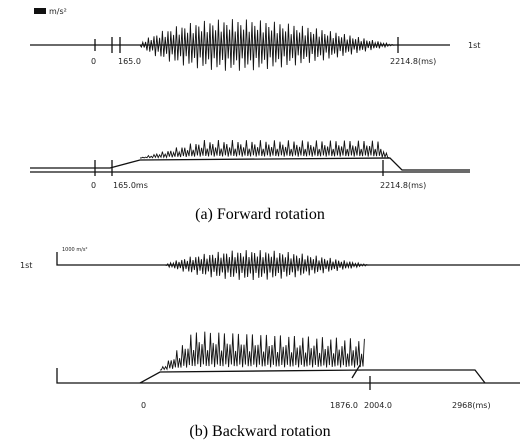 The height and width of the screenshot is (444, 520). I want to click on caption: (b) Backward rotation, so click(259, 431).